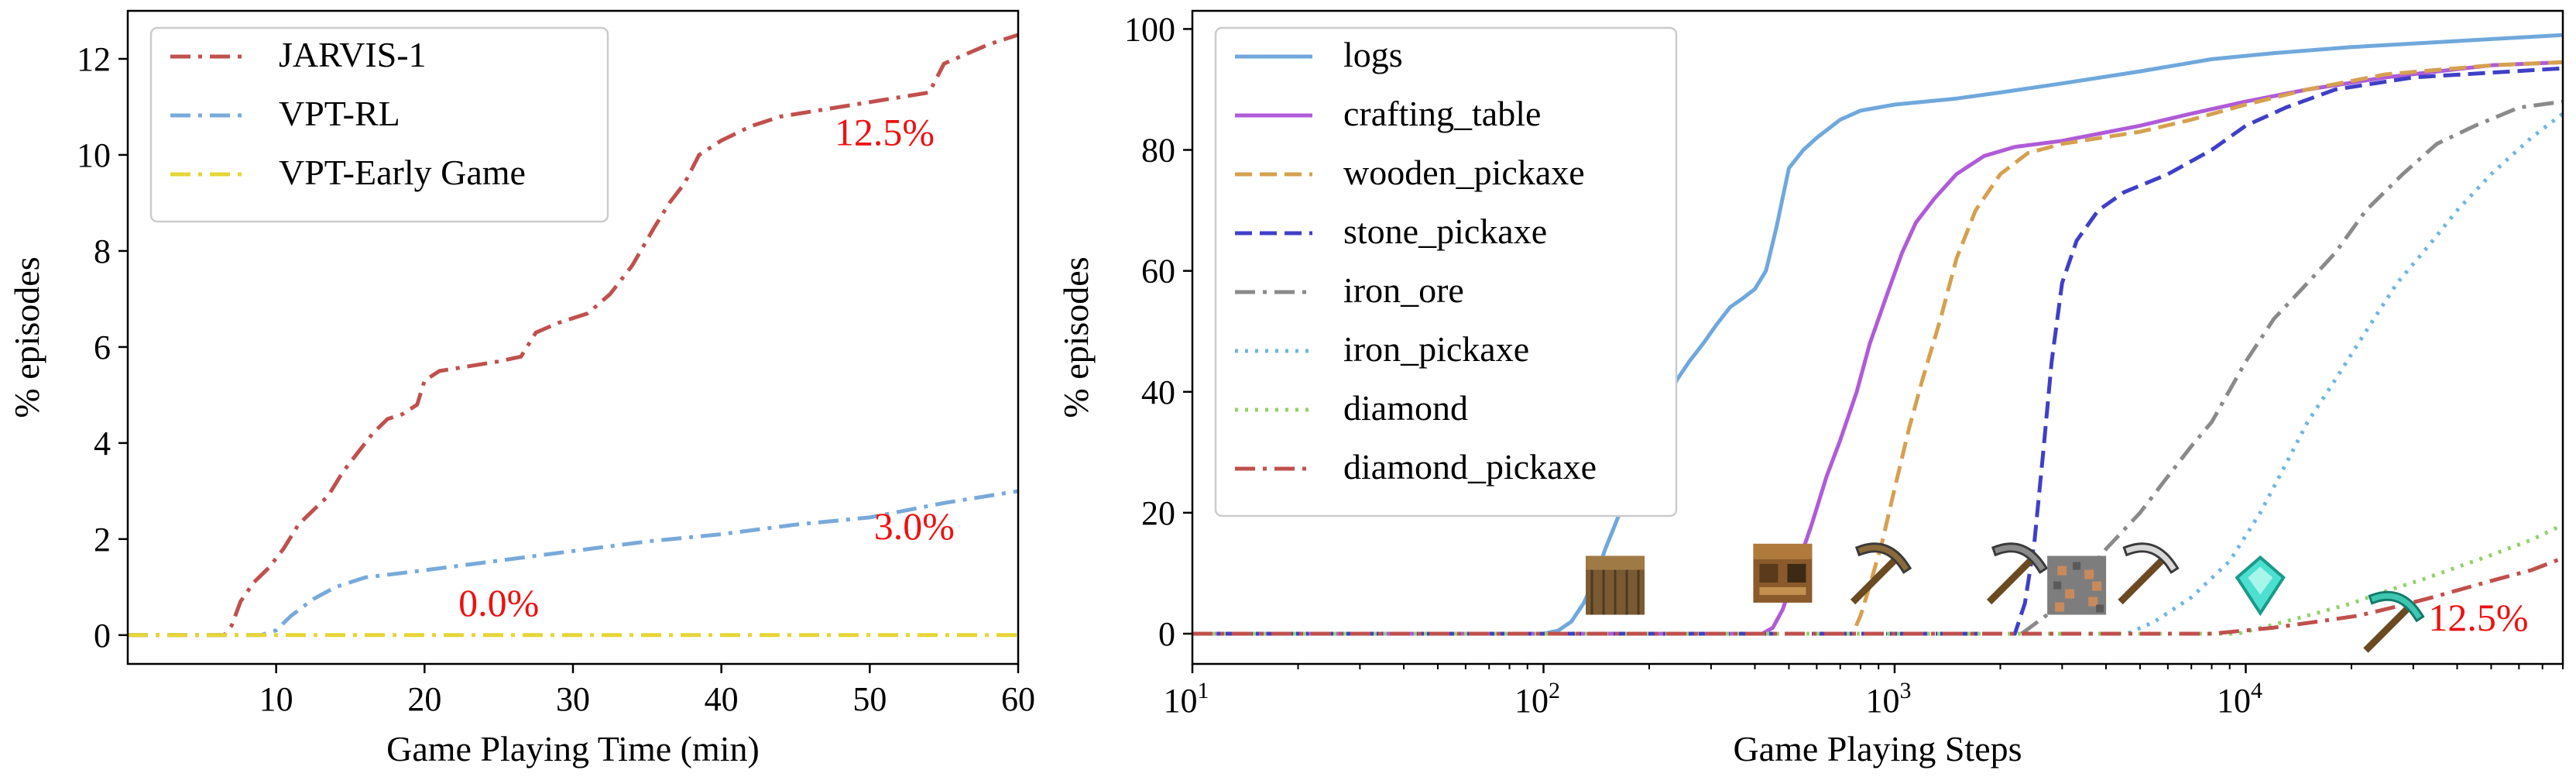  I want to click on y-tick-label: 20, so click(1158, 513).